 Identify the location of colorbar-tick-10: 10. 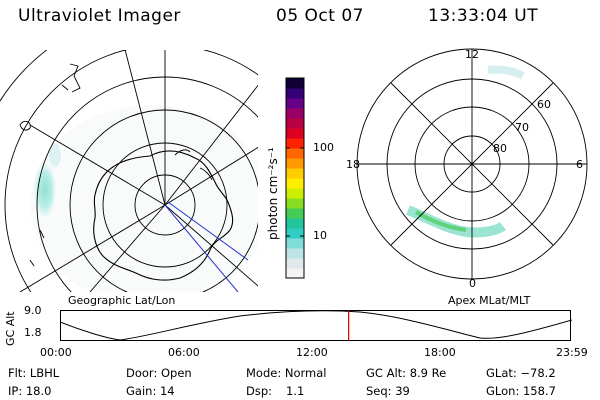
(320, 235).